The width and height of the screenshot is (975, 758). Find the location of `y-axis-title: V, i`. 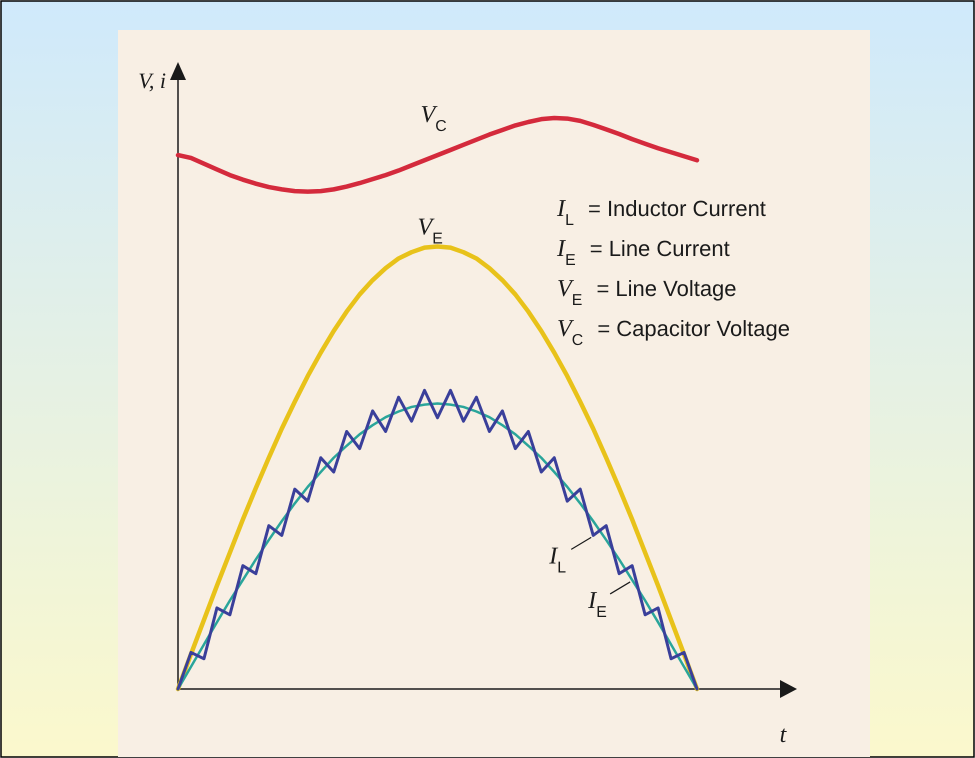

y-axis-title: V, i is located at coordinates (152, 80).